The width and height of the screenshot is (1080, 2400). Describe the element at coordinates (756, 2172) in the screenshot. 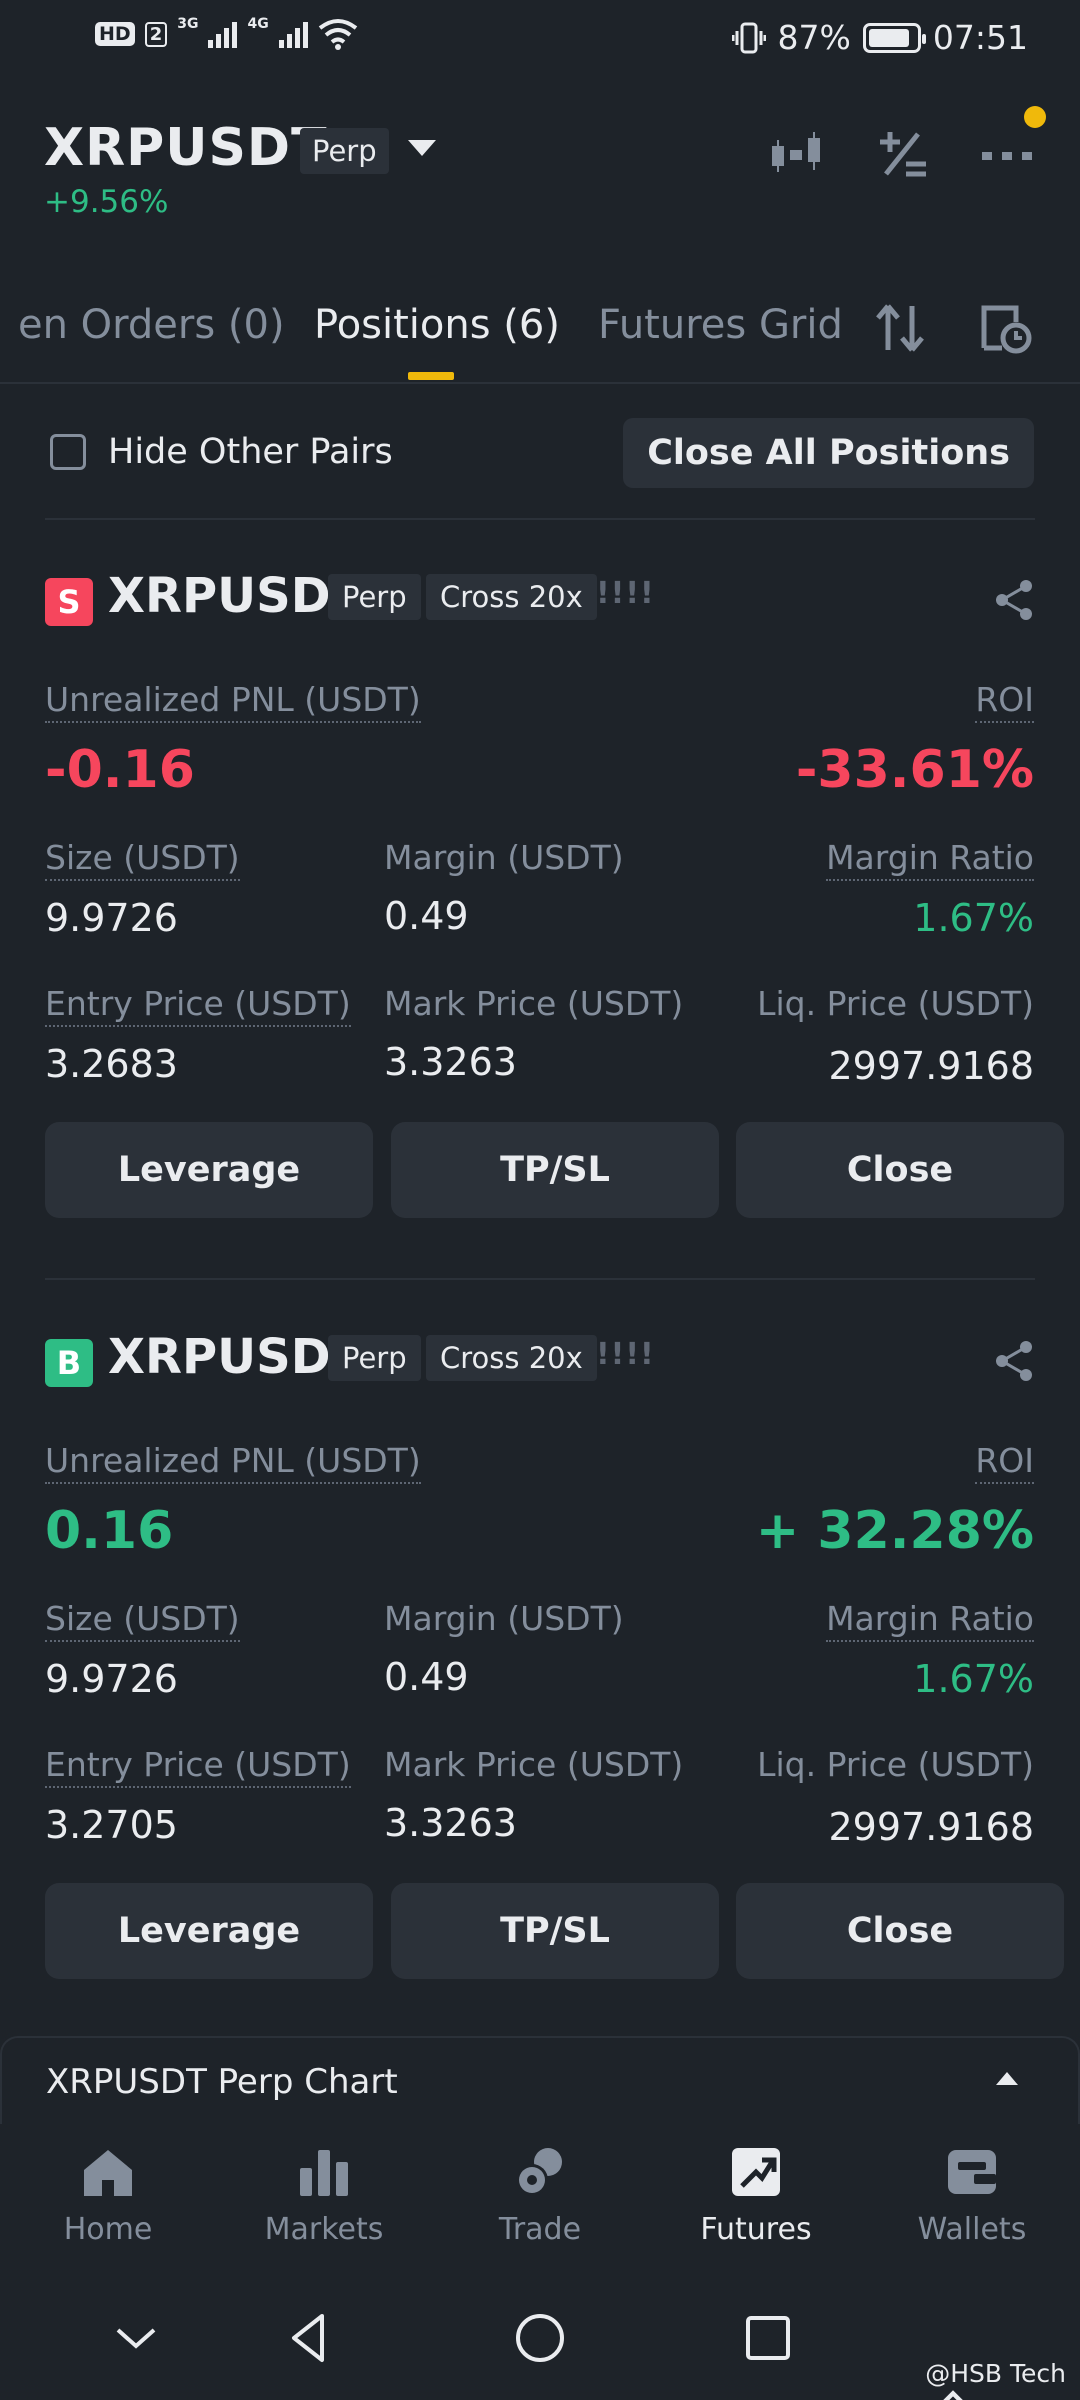

I see `futures-icon` at that location.